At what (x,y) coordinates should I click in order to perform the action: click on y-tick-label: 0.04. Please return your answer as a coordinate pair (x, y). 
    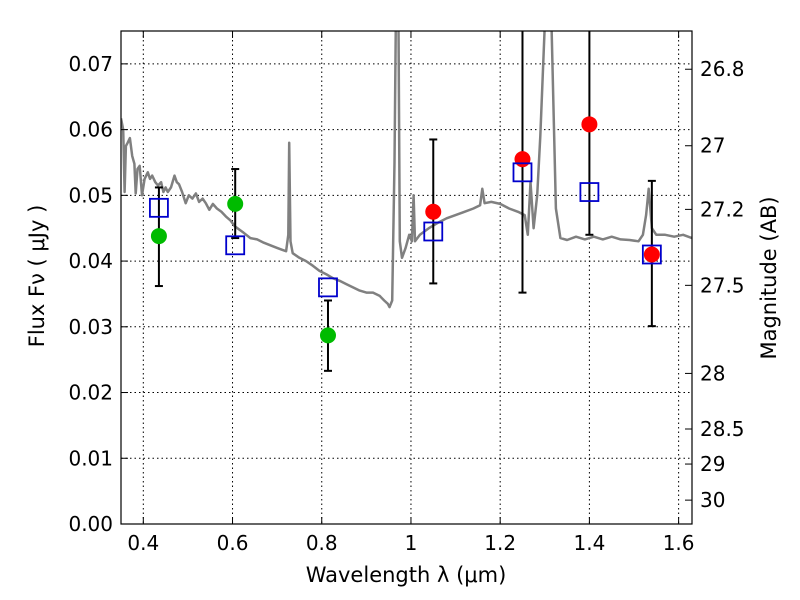
    Looking at the image, I should click on (90, 261).